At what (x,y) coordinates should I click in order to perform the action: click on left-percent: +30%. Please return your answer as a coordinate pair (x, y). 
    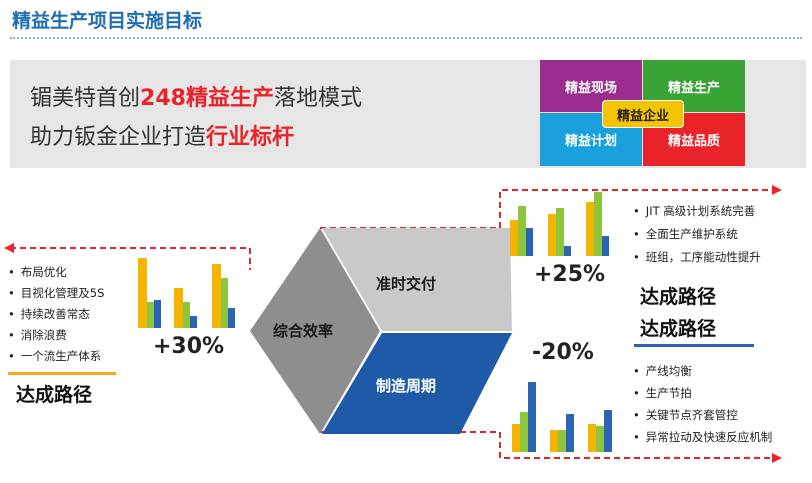
    Looking at the image, I should click on (189, 346).